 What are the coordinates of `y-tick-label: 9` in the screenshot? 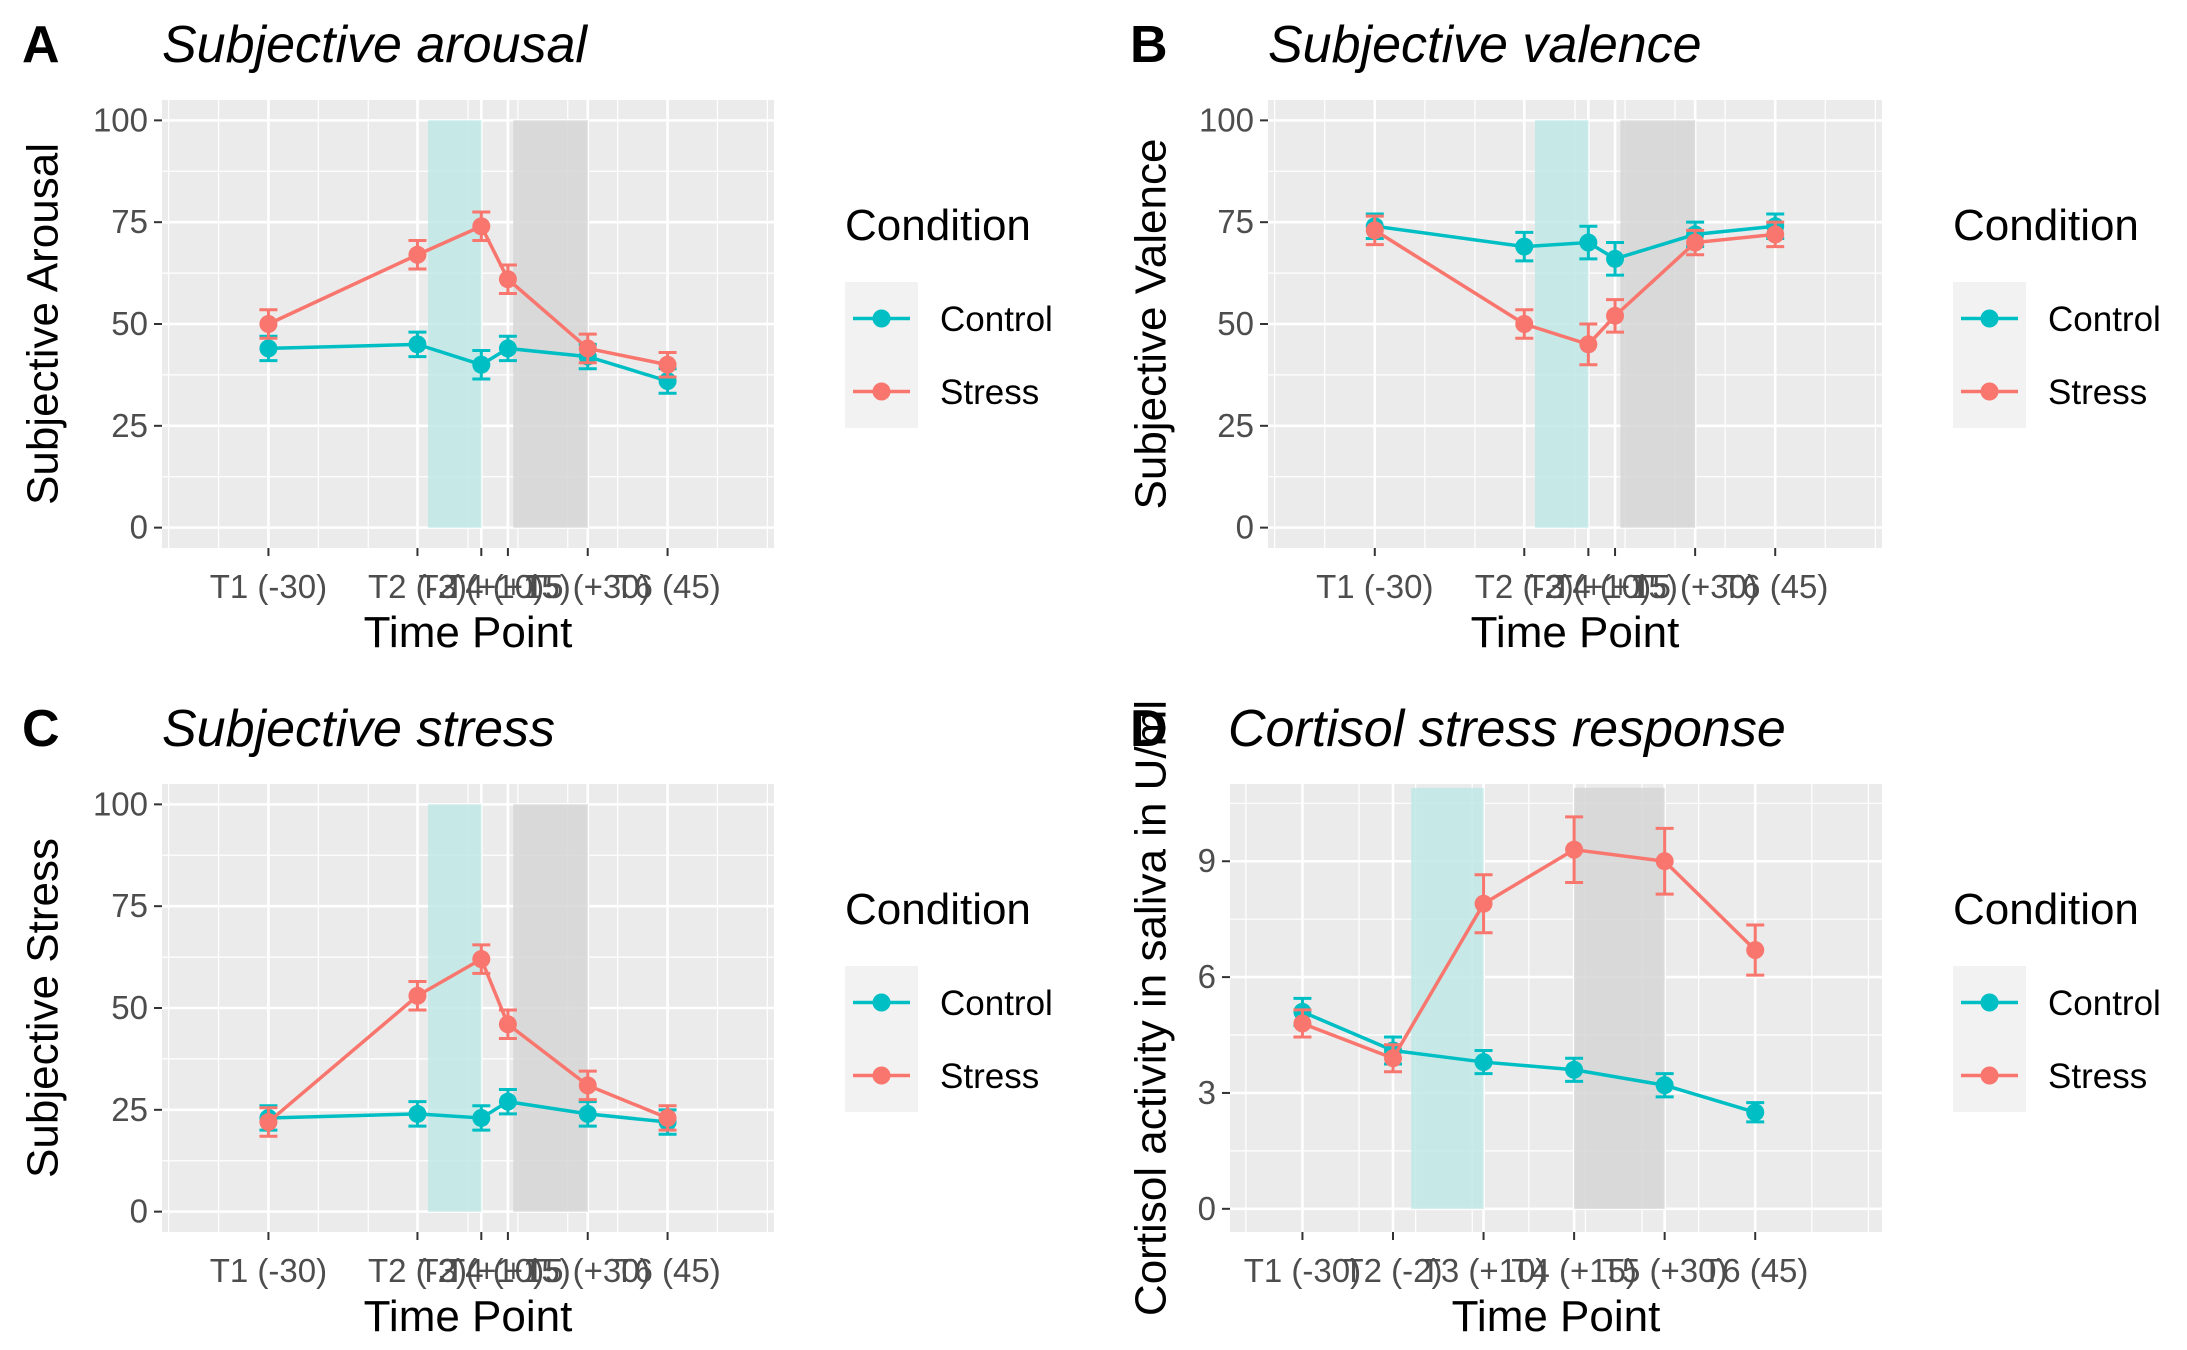 It's located at (1207, 860).